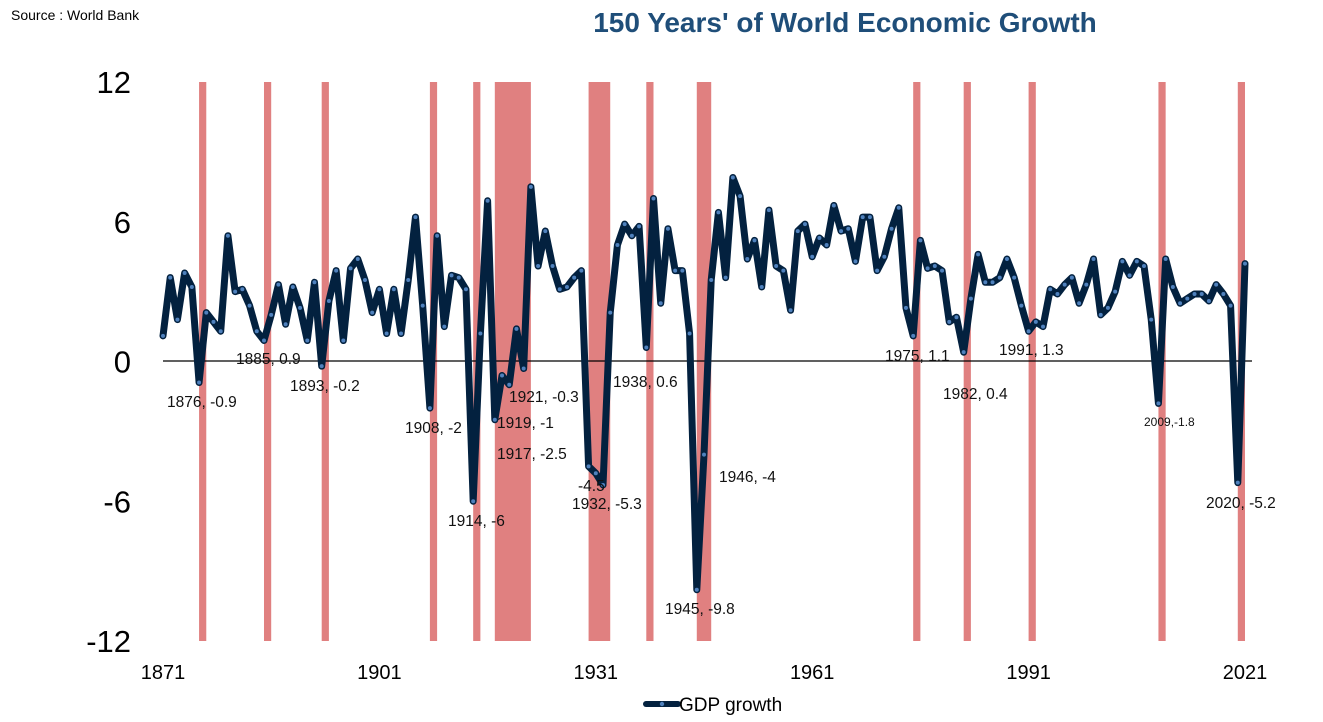  What do you see at coordinates (379, 673) in the screenshot?
I see `x-tick-label: 1901` at bounding box center [379, 673].